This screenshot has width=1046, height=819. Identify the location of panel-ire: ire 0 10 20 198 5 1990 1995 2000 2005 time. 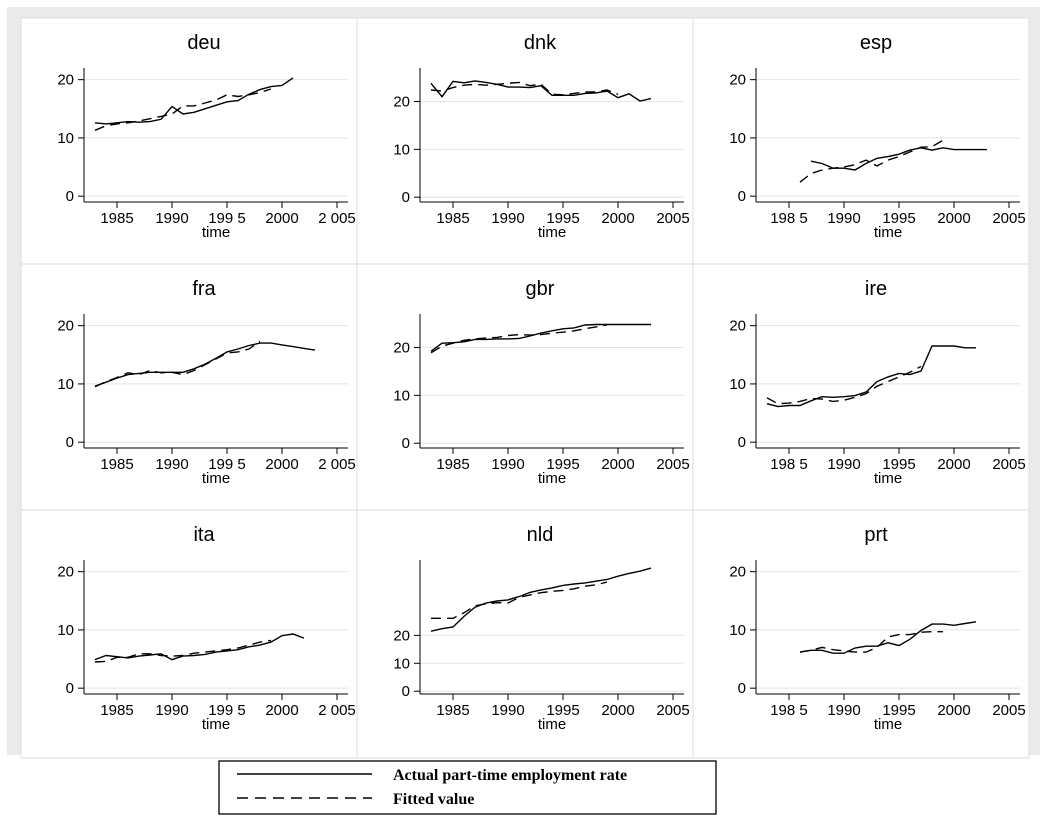
(861, 388).